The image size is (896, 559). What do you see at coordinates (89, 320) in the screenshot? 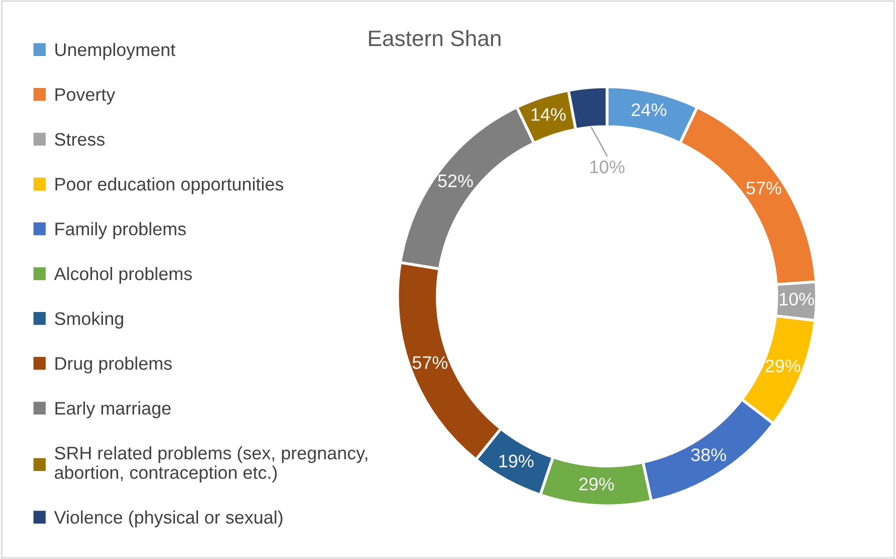
I see `legend-label: Smoking` at bounding box center [89, 320].